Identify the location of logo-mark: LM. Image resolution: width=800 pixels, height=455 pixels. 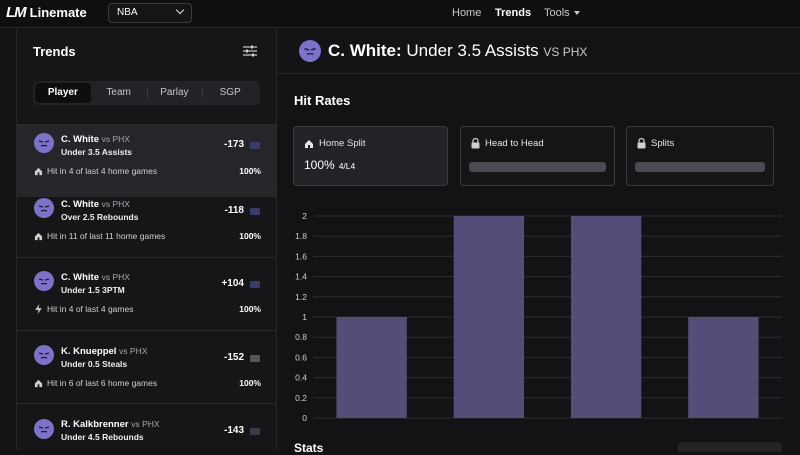
(16, 12).